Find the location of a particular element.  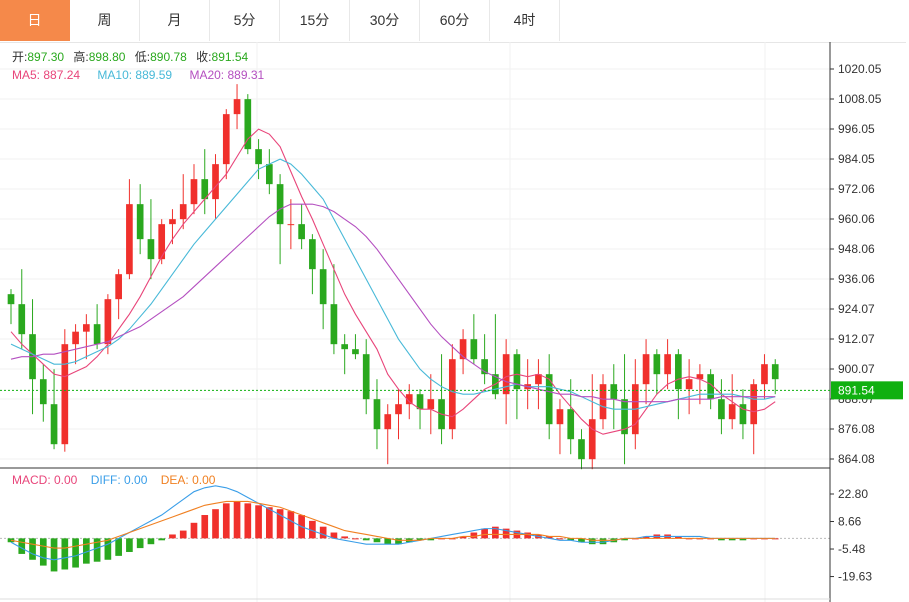

y-tick-label: 960.06 is located at coordinates (856, 219).